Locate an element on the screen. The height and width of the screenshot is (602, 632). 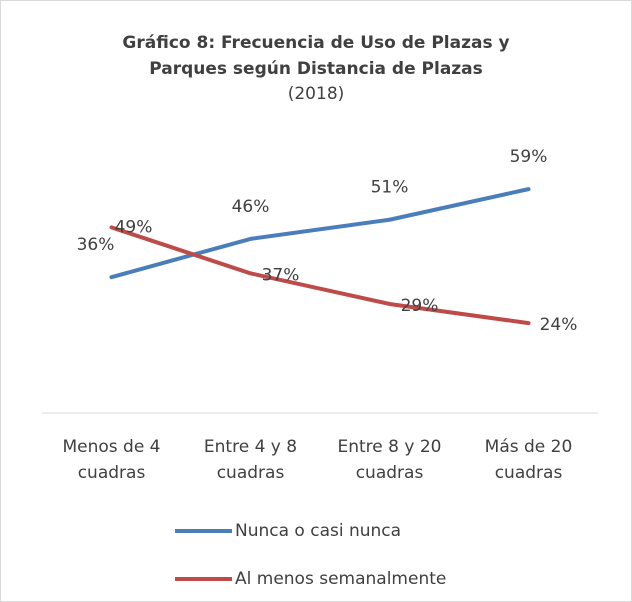
x-tick-label: Menos de 4 cuadras is located at coordinates (111, 460).